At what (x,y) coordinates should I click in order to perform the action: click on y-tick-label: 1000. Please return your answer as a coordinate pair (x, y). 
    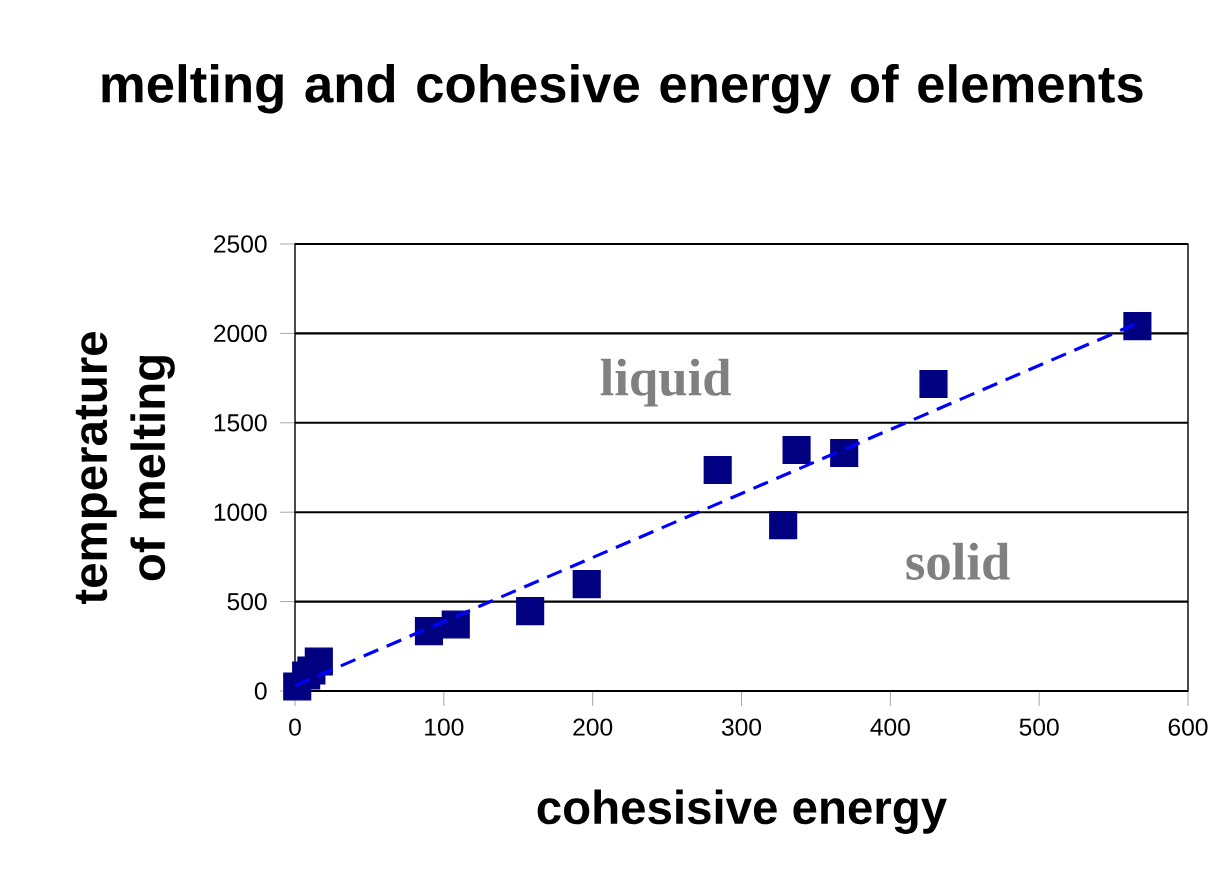
    Looking at the image, I should click on (240, 512).